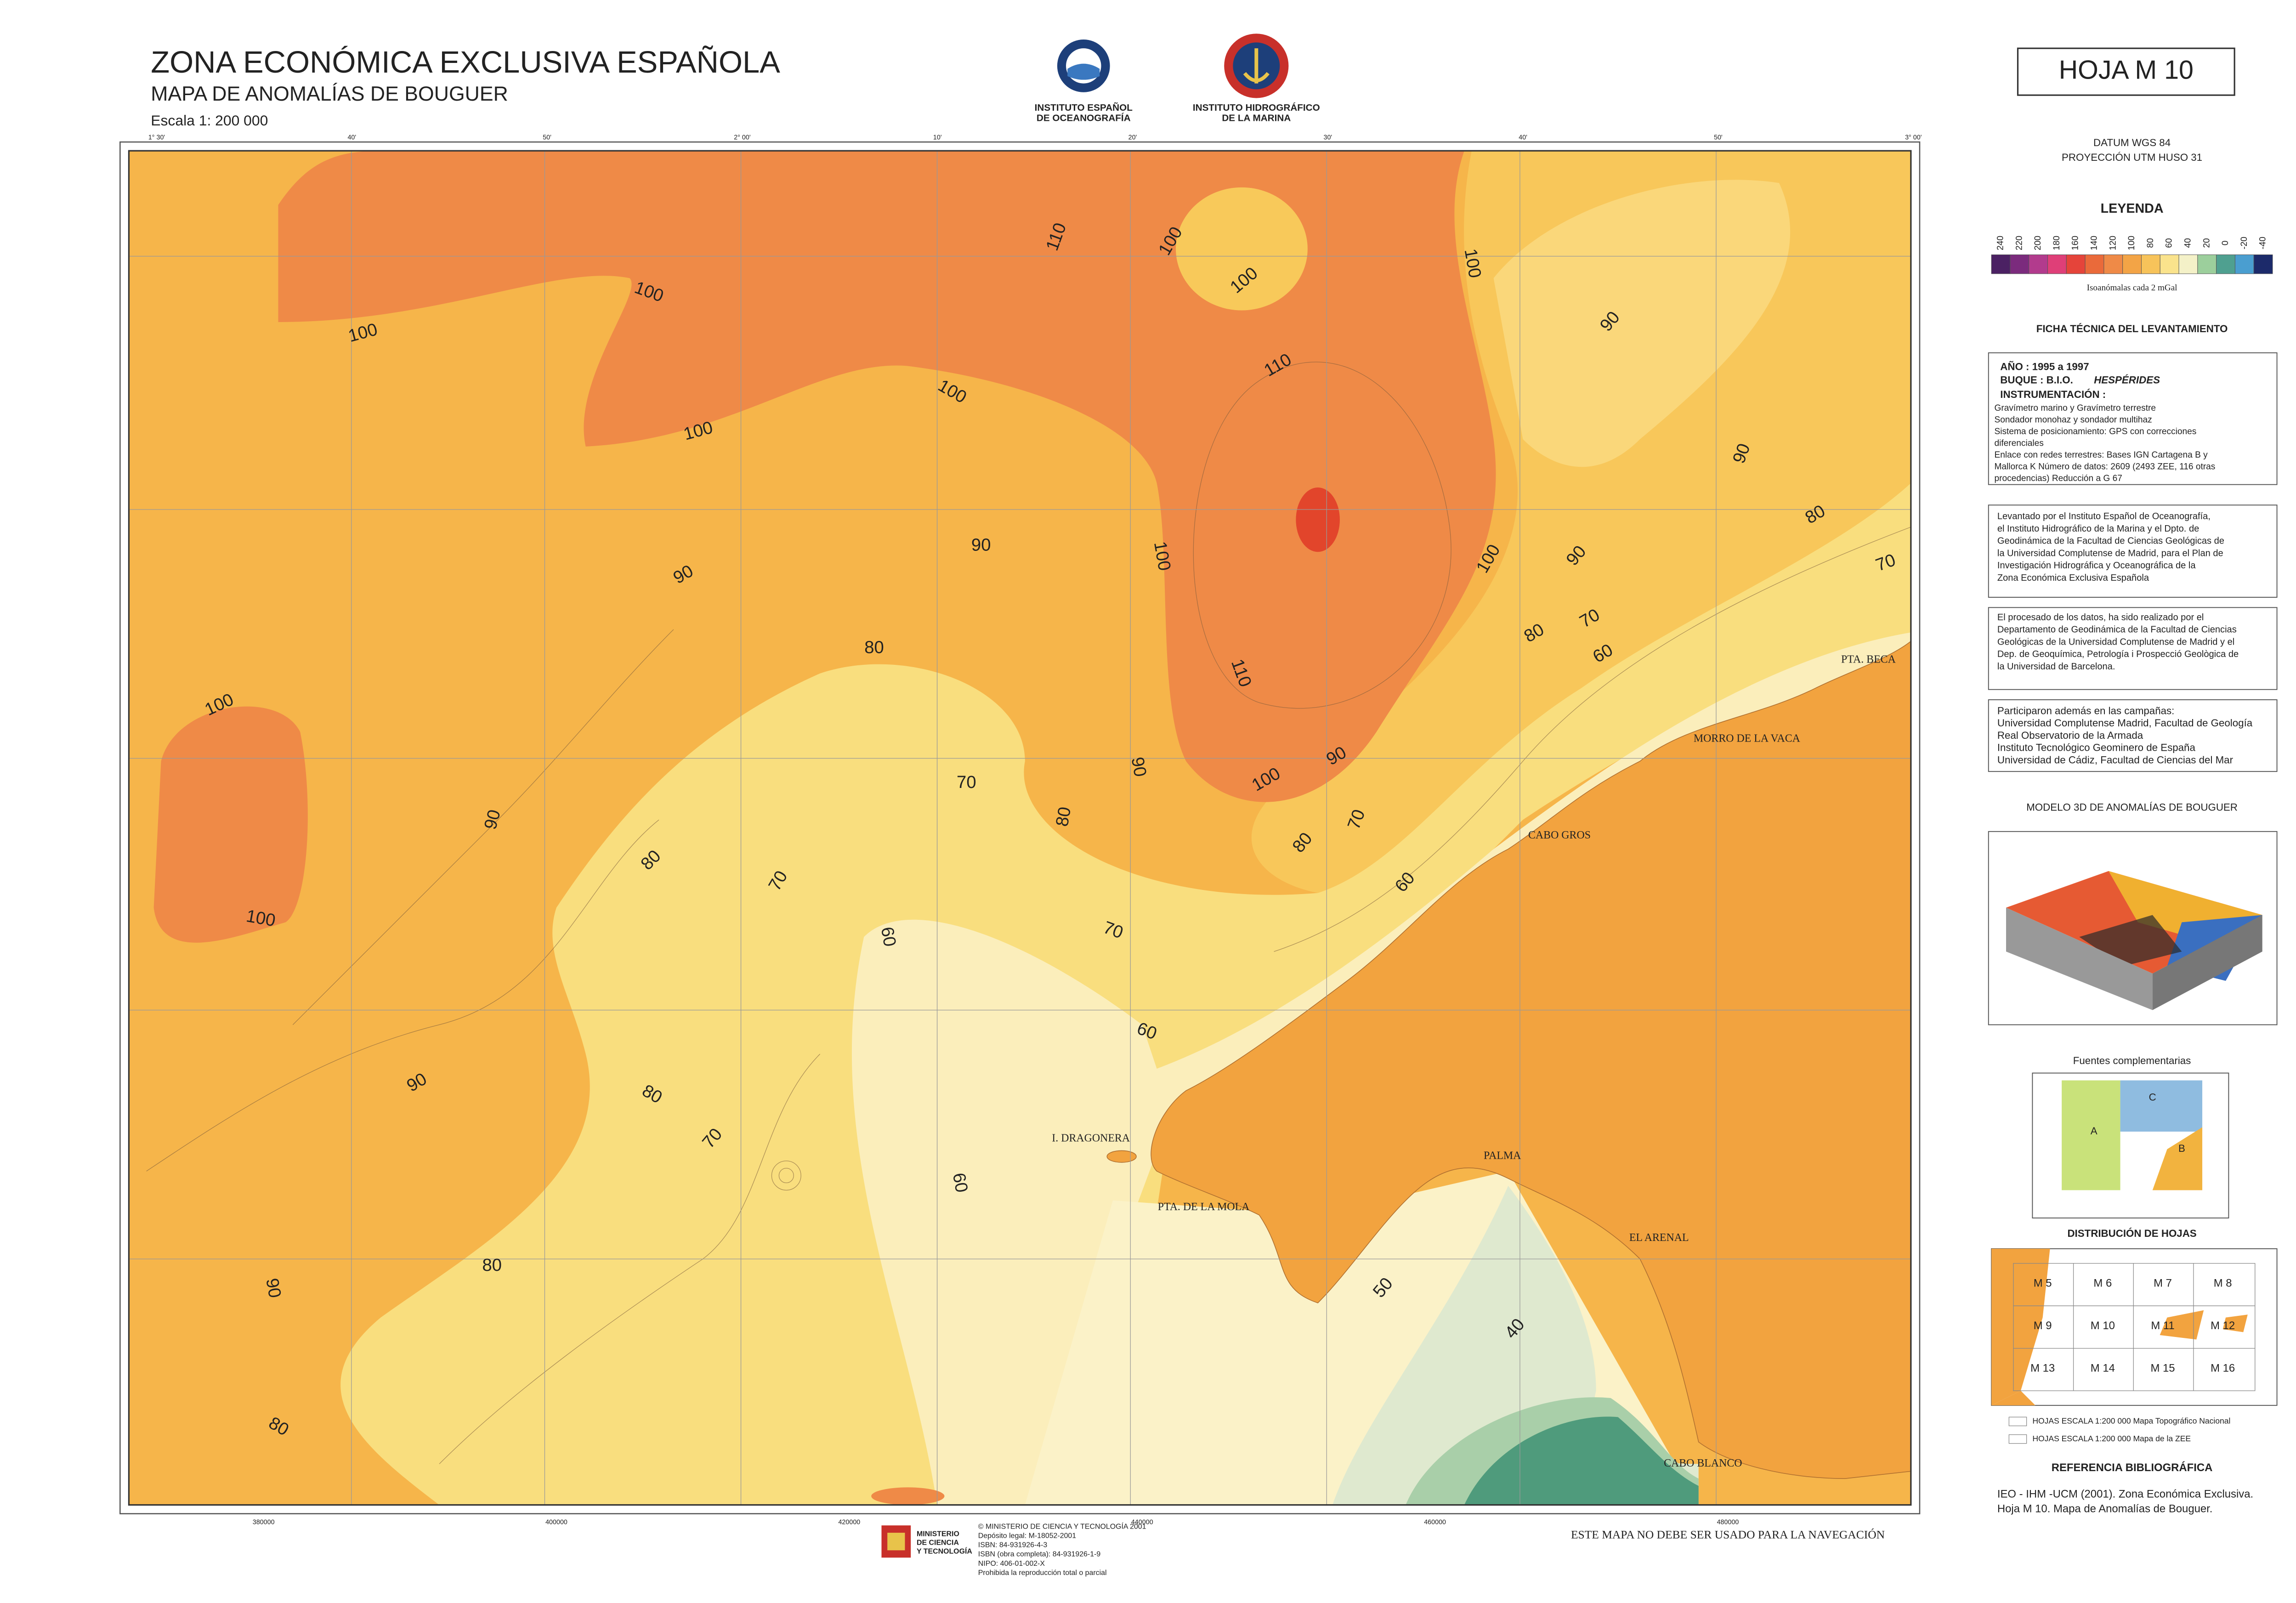  What do you see at coordinates (944, 1552) in the screenshot?
I see `ministry-name: Y TECNOLOGÍA` at bounding box center [944, 1552].